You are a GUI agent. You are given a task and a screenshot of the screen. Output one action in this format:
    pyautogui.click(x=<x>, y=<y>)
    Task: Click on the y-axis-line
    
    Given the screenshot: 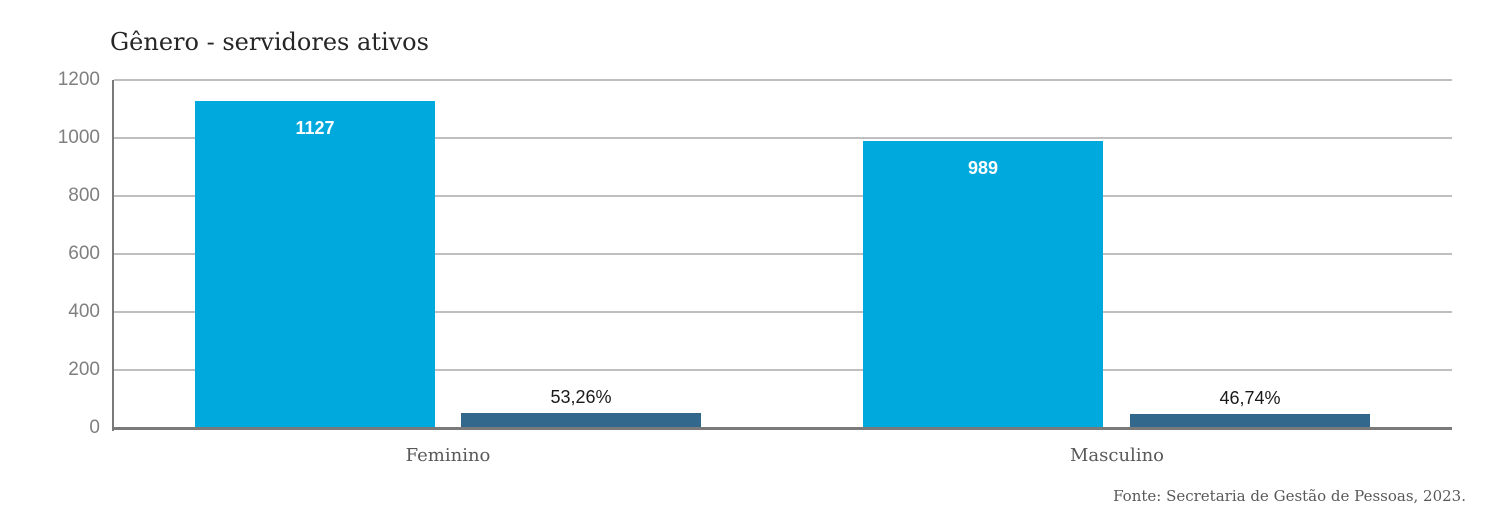 What is the action you would take?
    pyautogui.click(x=113, y=255)
    